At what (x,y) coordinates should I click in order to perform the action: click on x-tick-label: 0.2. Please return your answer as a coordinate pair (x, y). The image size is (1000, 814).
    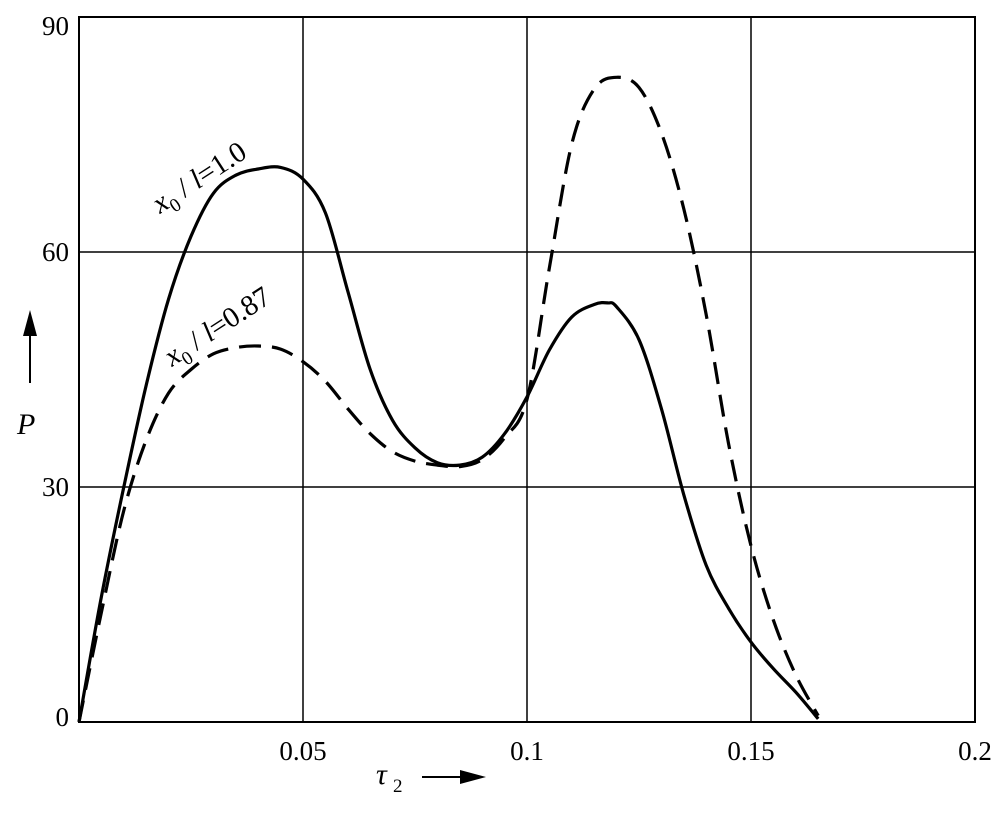
    Looking at the image, I should click on (975, 751).